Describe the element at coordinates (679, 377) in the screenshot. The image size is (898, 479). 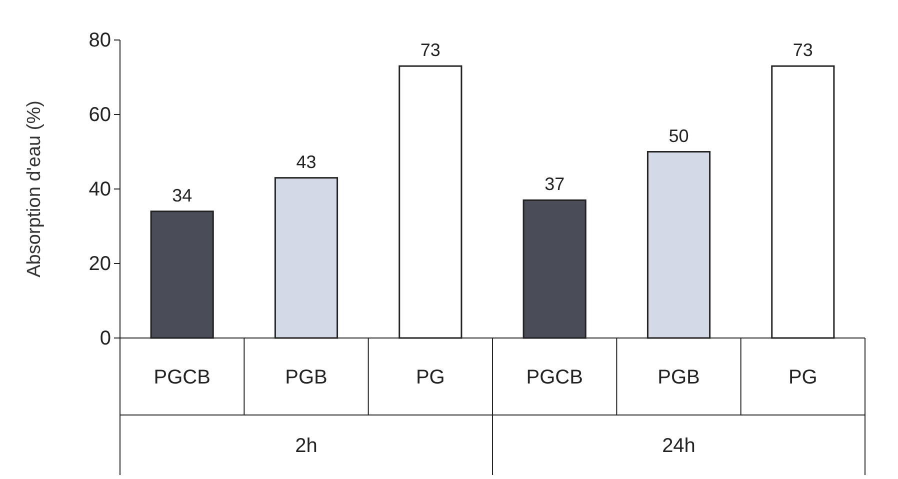
I see `text: PGB` at that location.